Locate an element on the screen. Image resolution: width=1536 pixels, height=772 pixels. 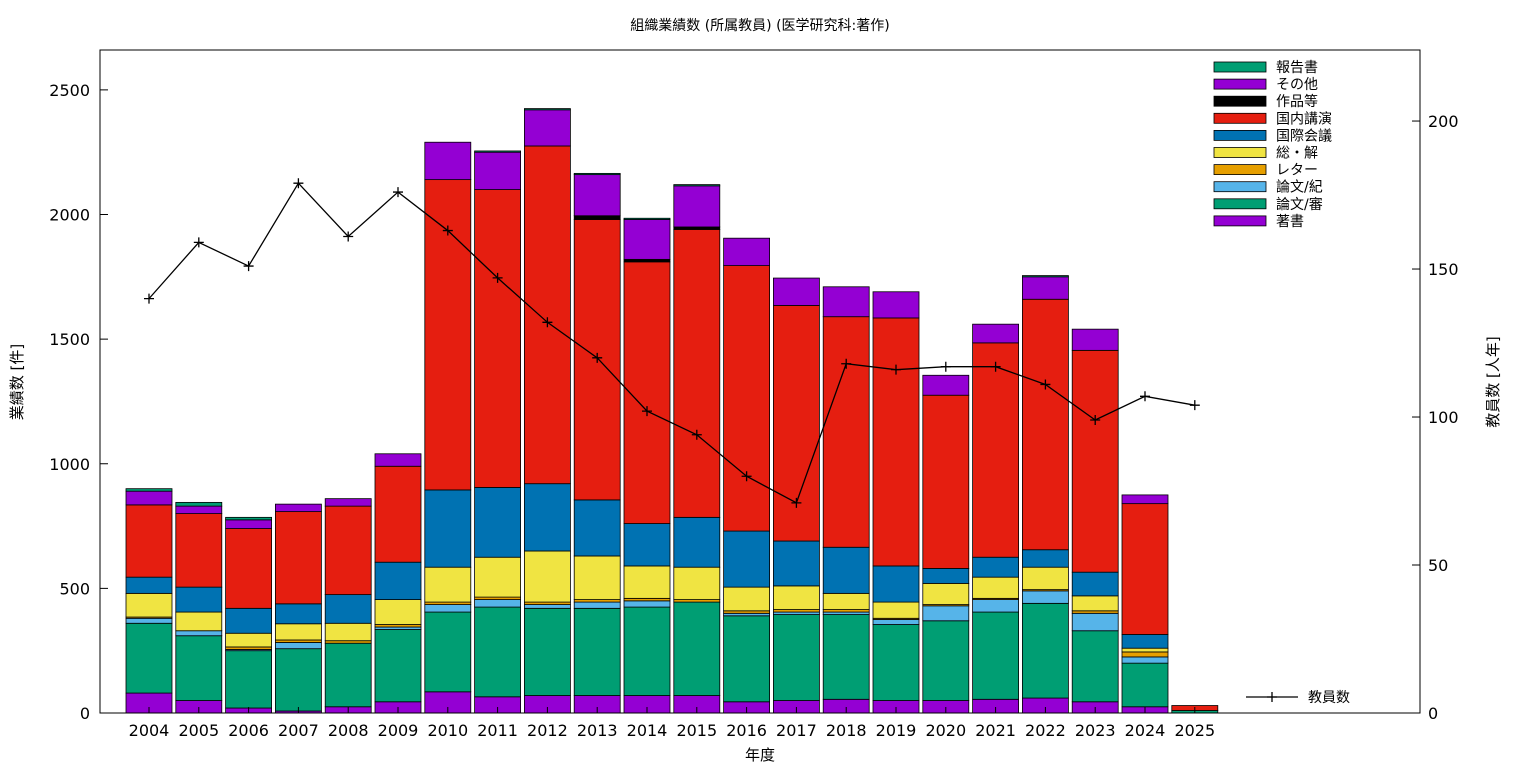
y-tick-label: 1000 is located at coordinates (69, 464).